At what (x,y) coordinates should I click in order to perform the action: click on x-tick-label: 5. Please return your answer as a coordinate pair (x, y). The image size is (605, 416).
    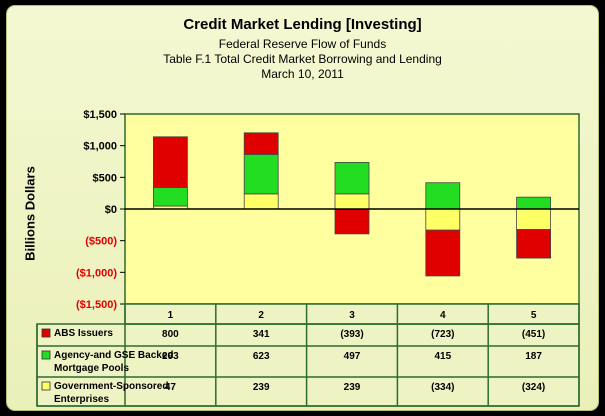
    Looking at the image, I should click on (534, 315).